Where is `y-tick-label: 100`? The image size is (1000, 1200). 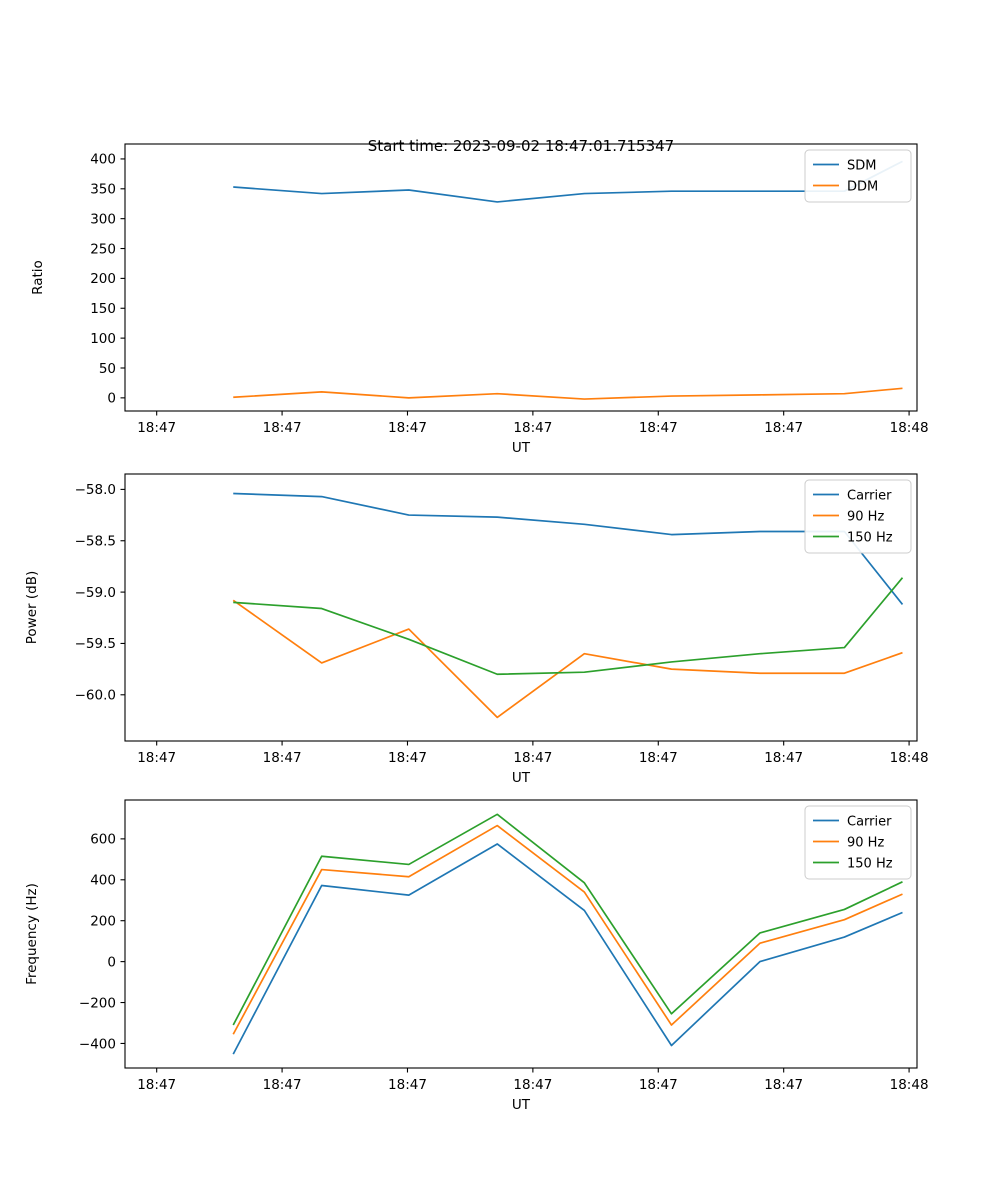 y-tick-label: 100 is located at coordinates (103, 339).